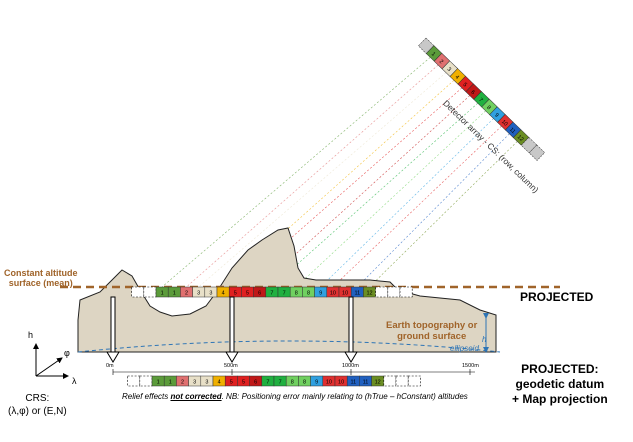 This screenshot has width=633, height=442. What do you see at coordinates (255, 383) in the screenshot?
I see `map-pixel-cell-number: 6` at bounding box center [255, 383].